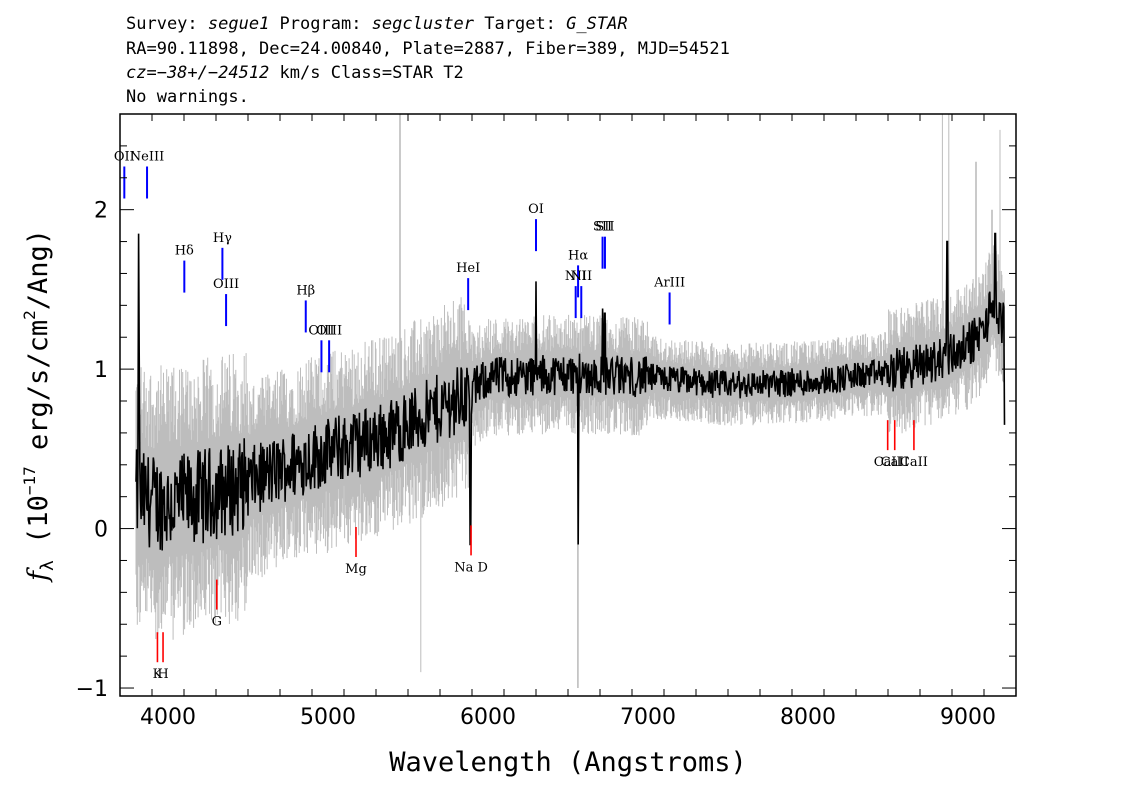 The width and height of the screenshot is (1134, 810). Describe the element at coordinates (217, 622) in the screenshot. I see `absorption-line-label: G` at that location.